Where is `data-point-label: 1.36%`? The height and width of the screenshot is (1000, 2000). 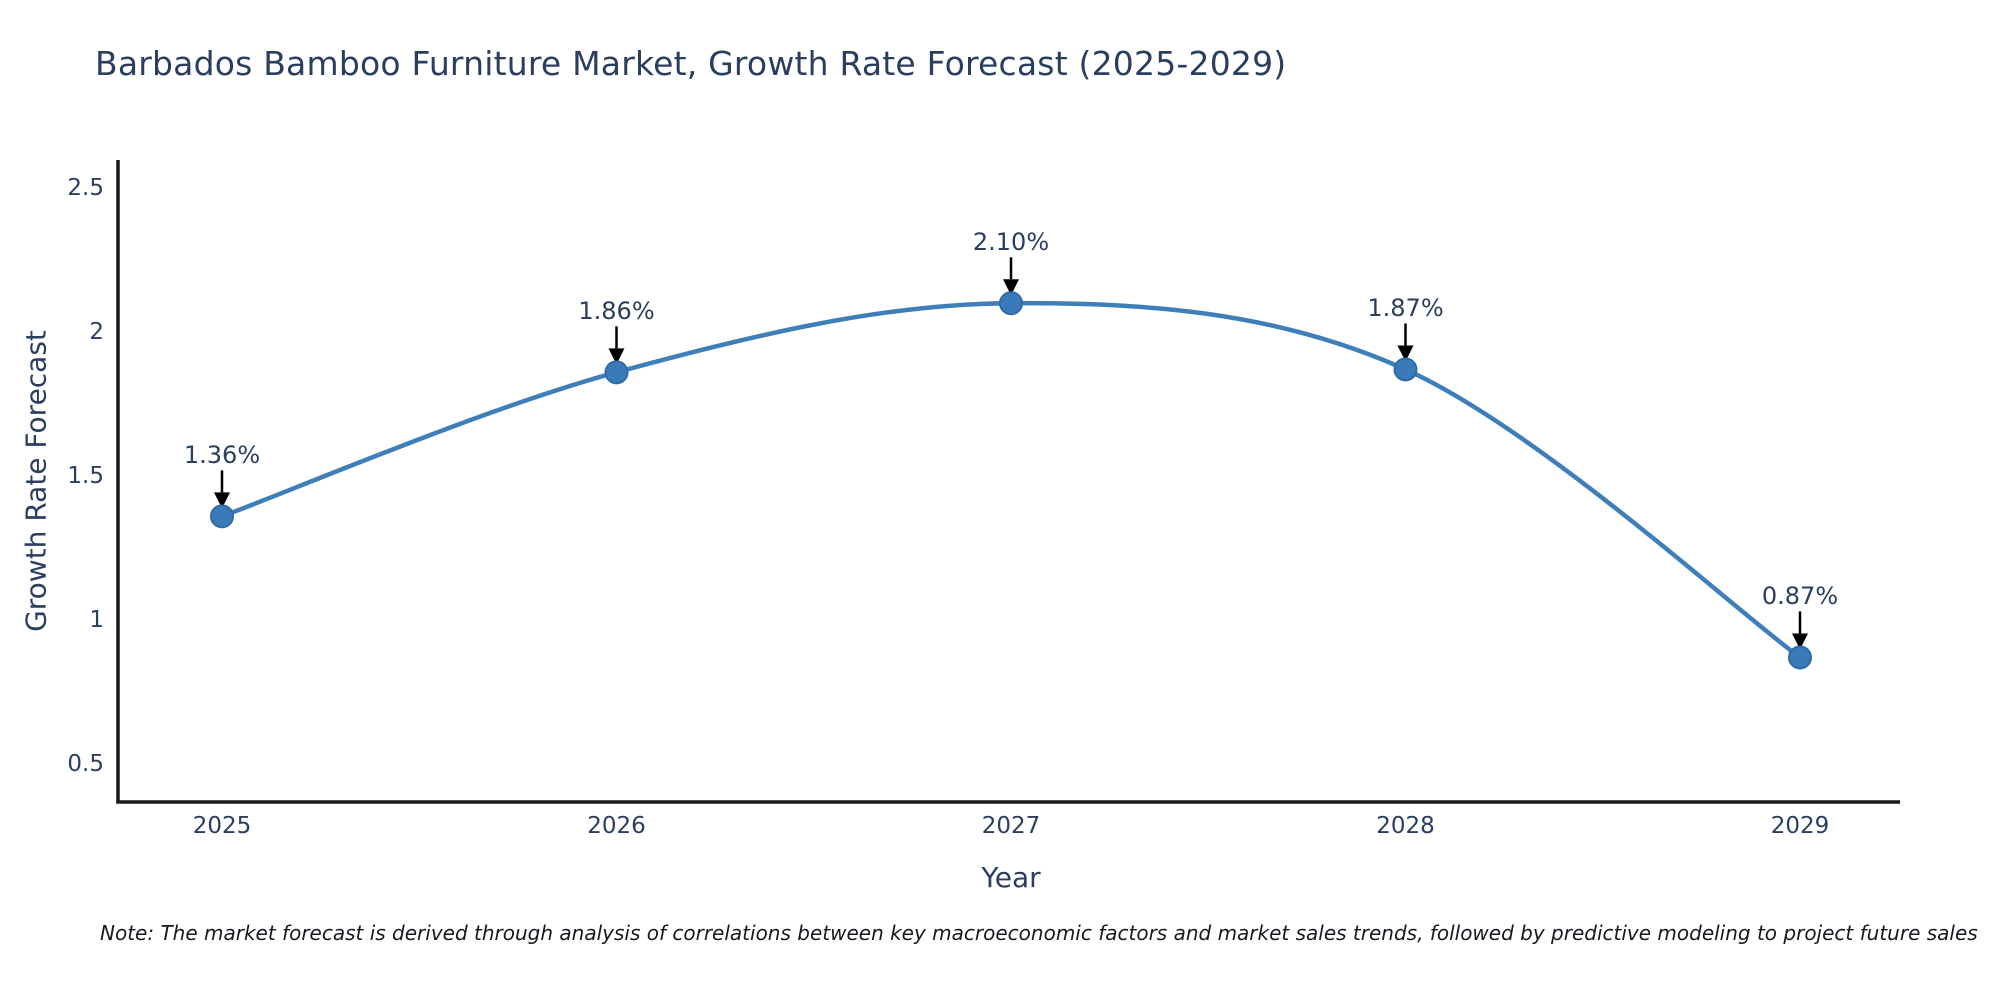
data-point-label: 1.36% is located at coordinates (222, 455).